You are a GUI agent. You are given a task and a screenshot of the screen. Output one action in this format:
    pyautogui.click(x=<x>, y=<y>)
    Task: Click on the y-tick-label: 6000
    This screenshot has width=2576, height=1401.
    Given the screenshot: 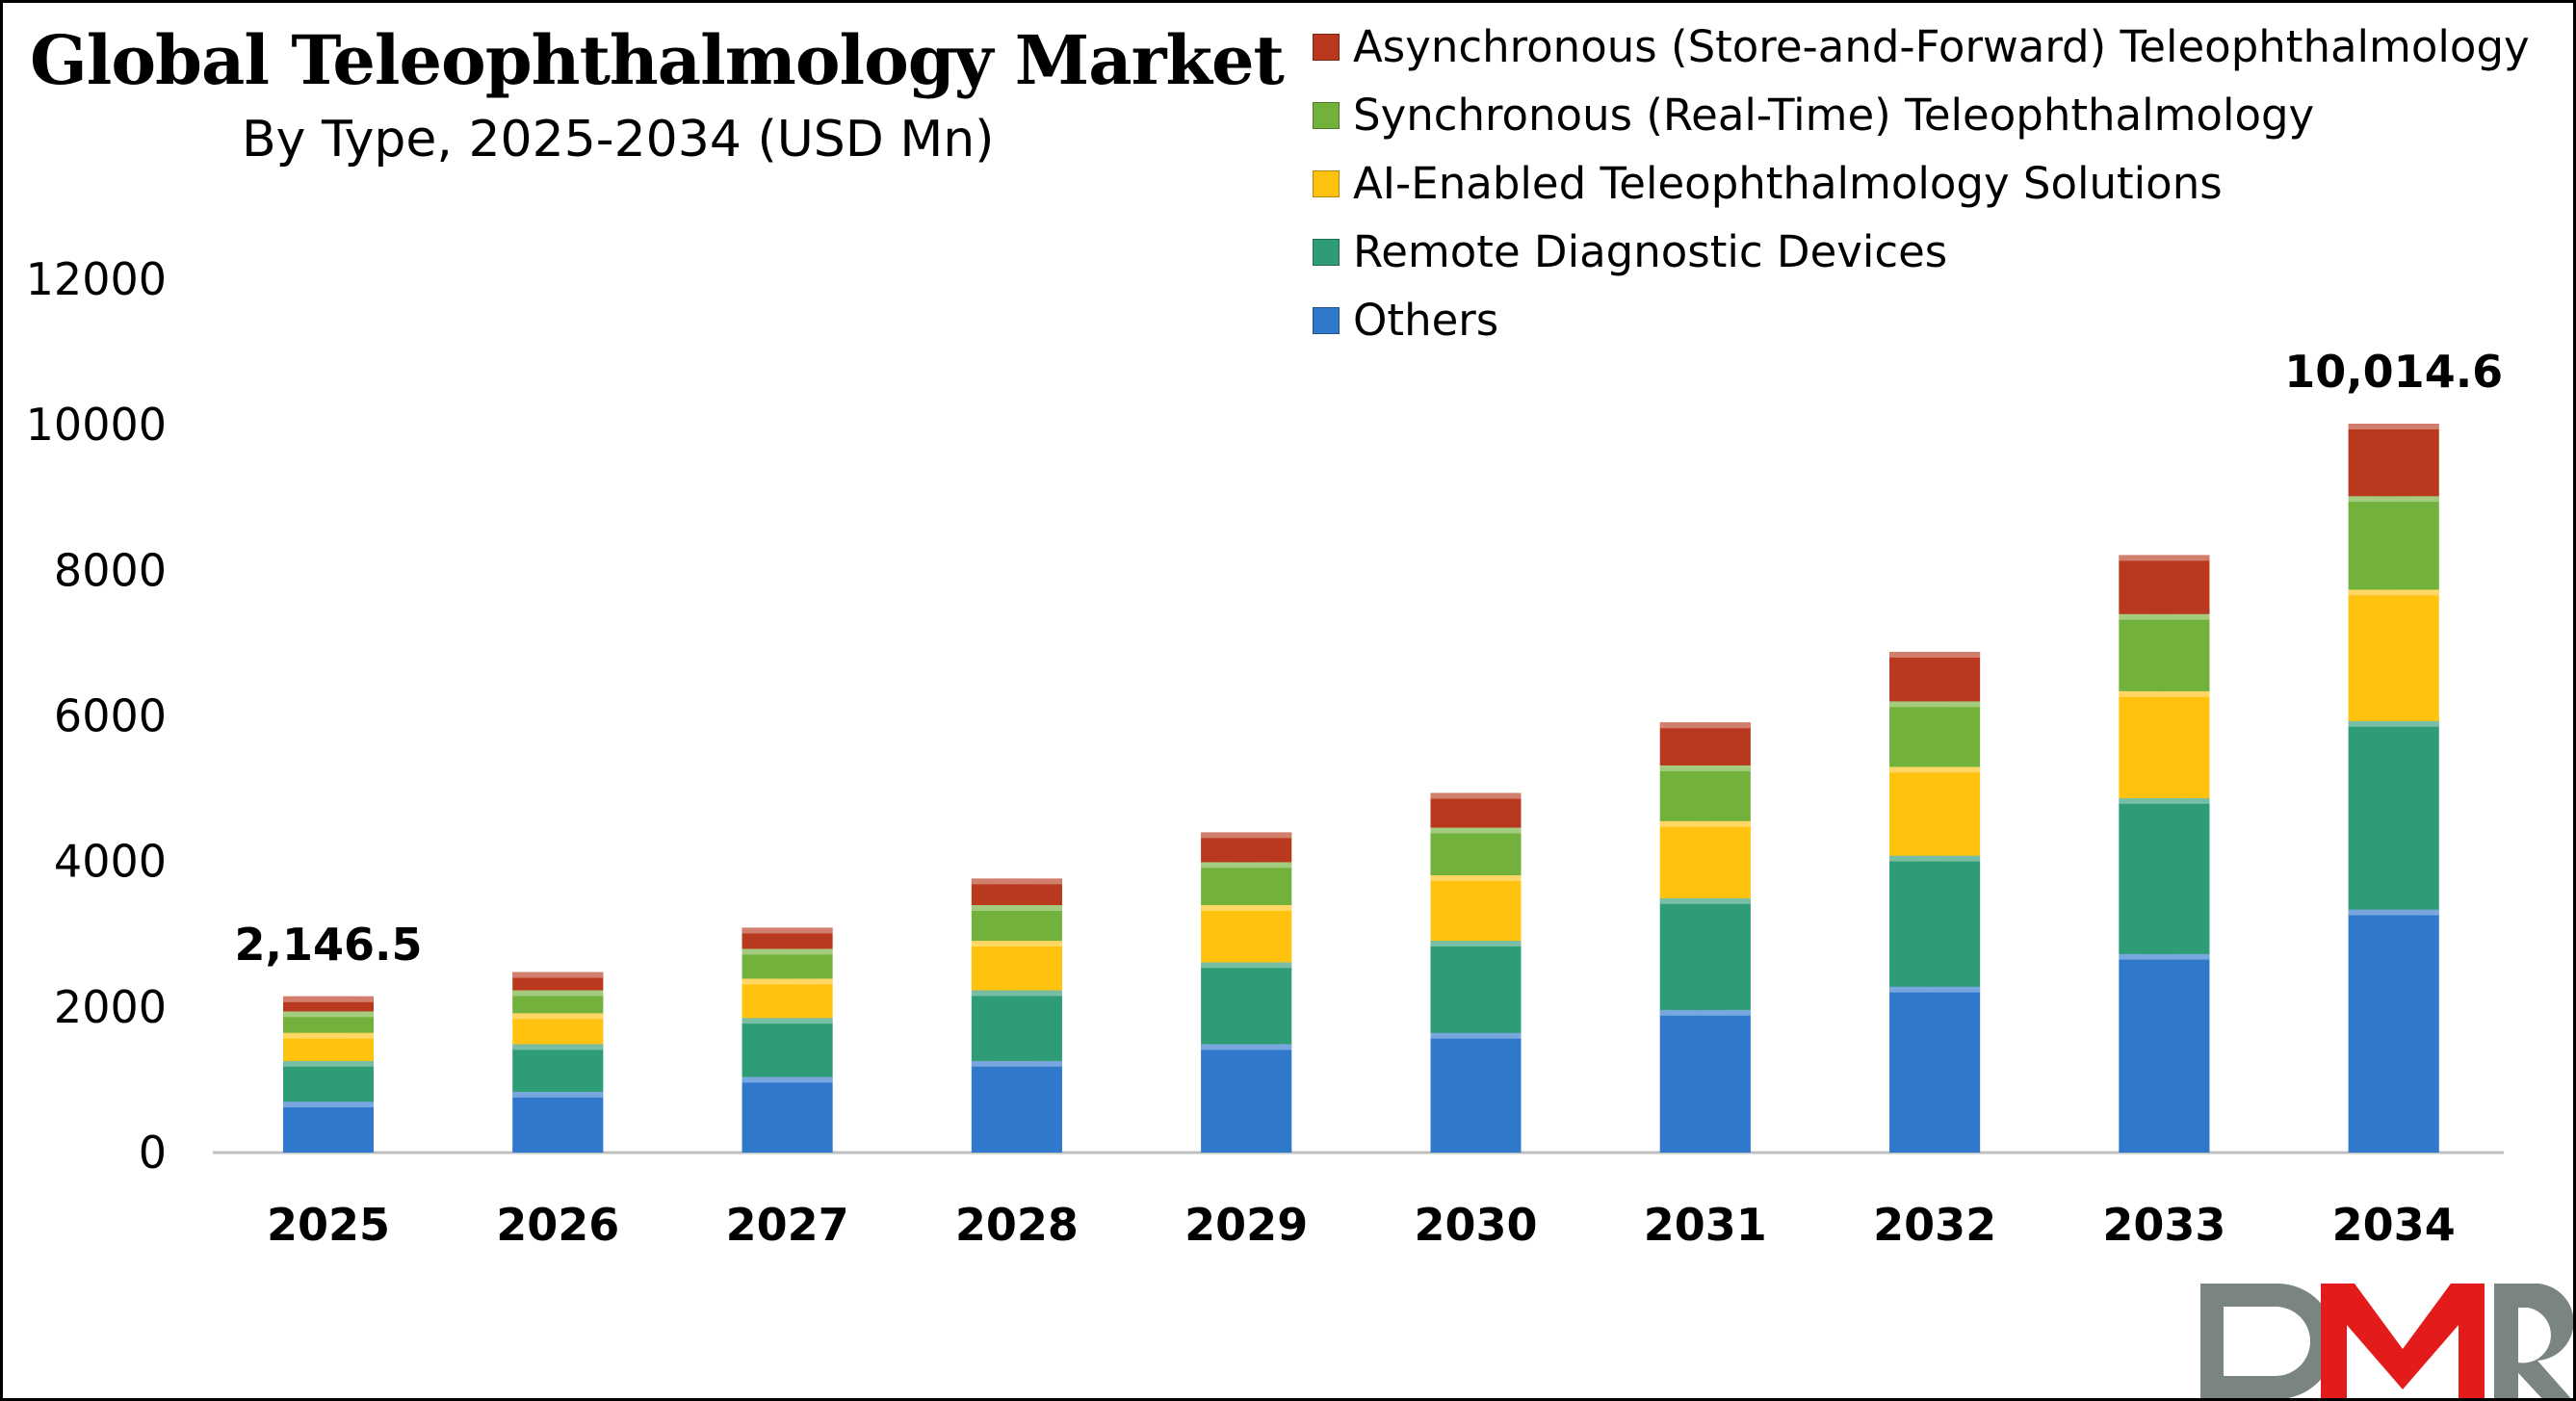 What is the action you would take?
    pyautogui.click(x=110, y=716)
    